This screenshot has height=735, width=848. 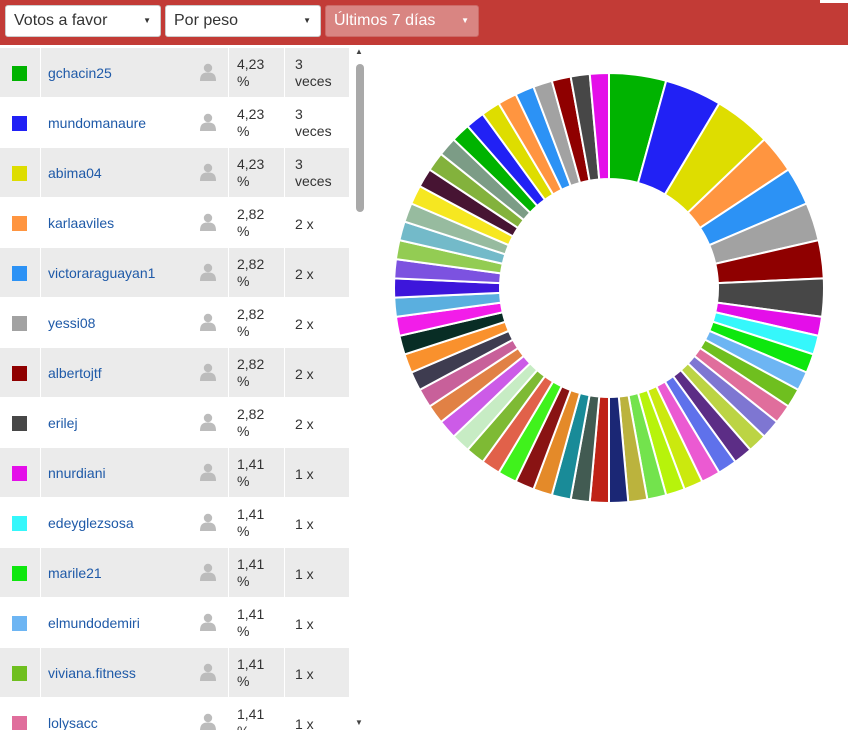 I want to click on voter-name-link: albertojtf, so click(x=75, y=373).